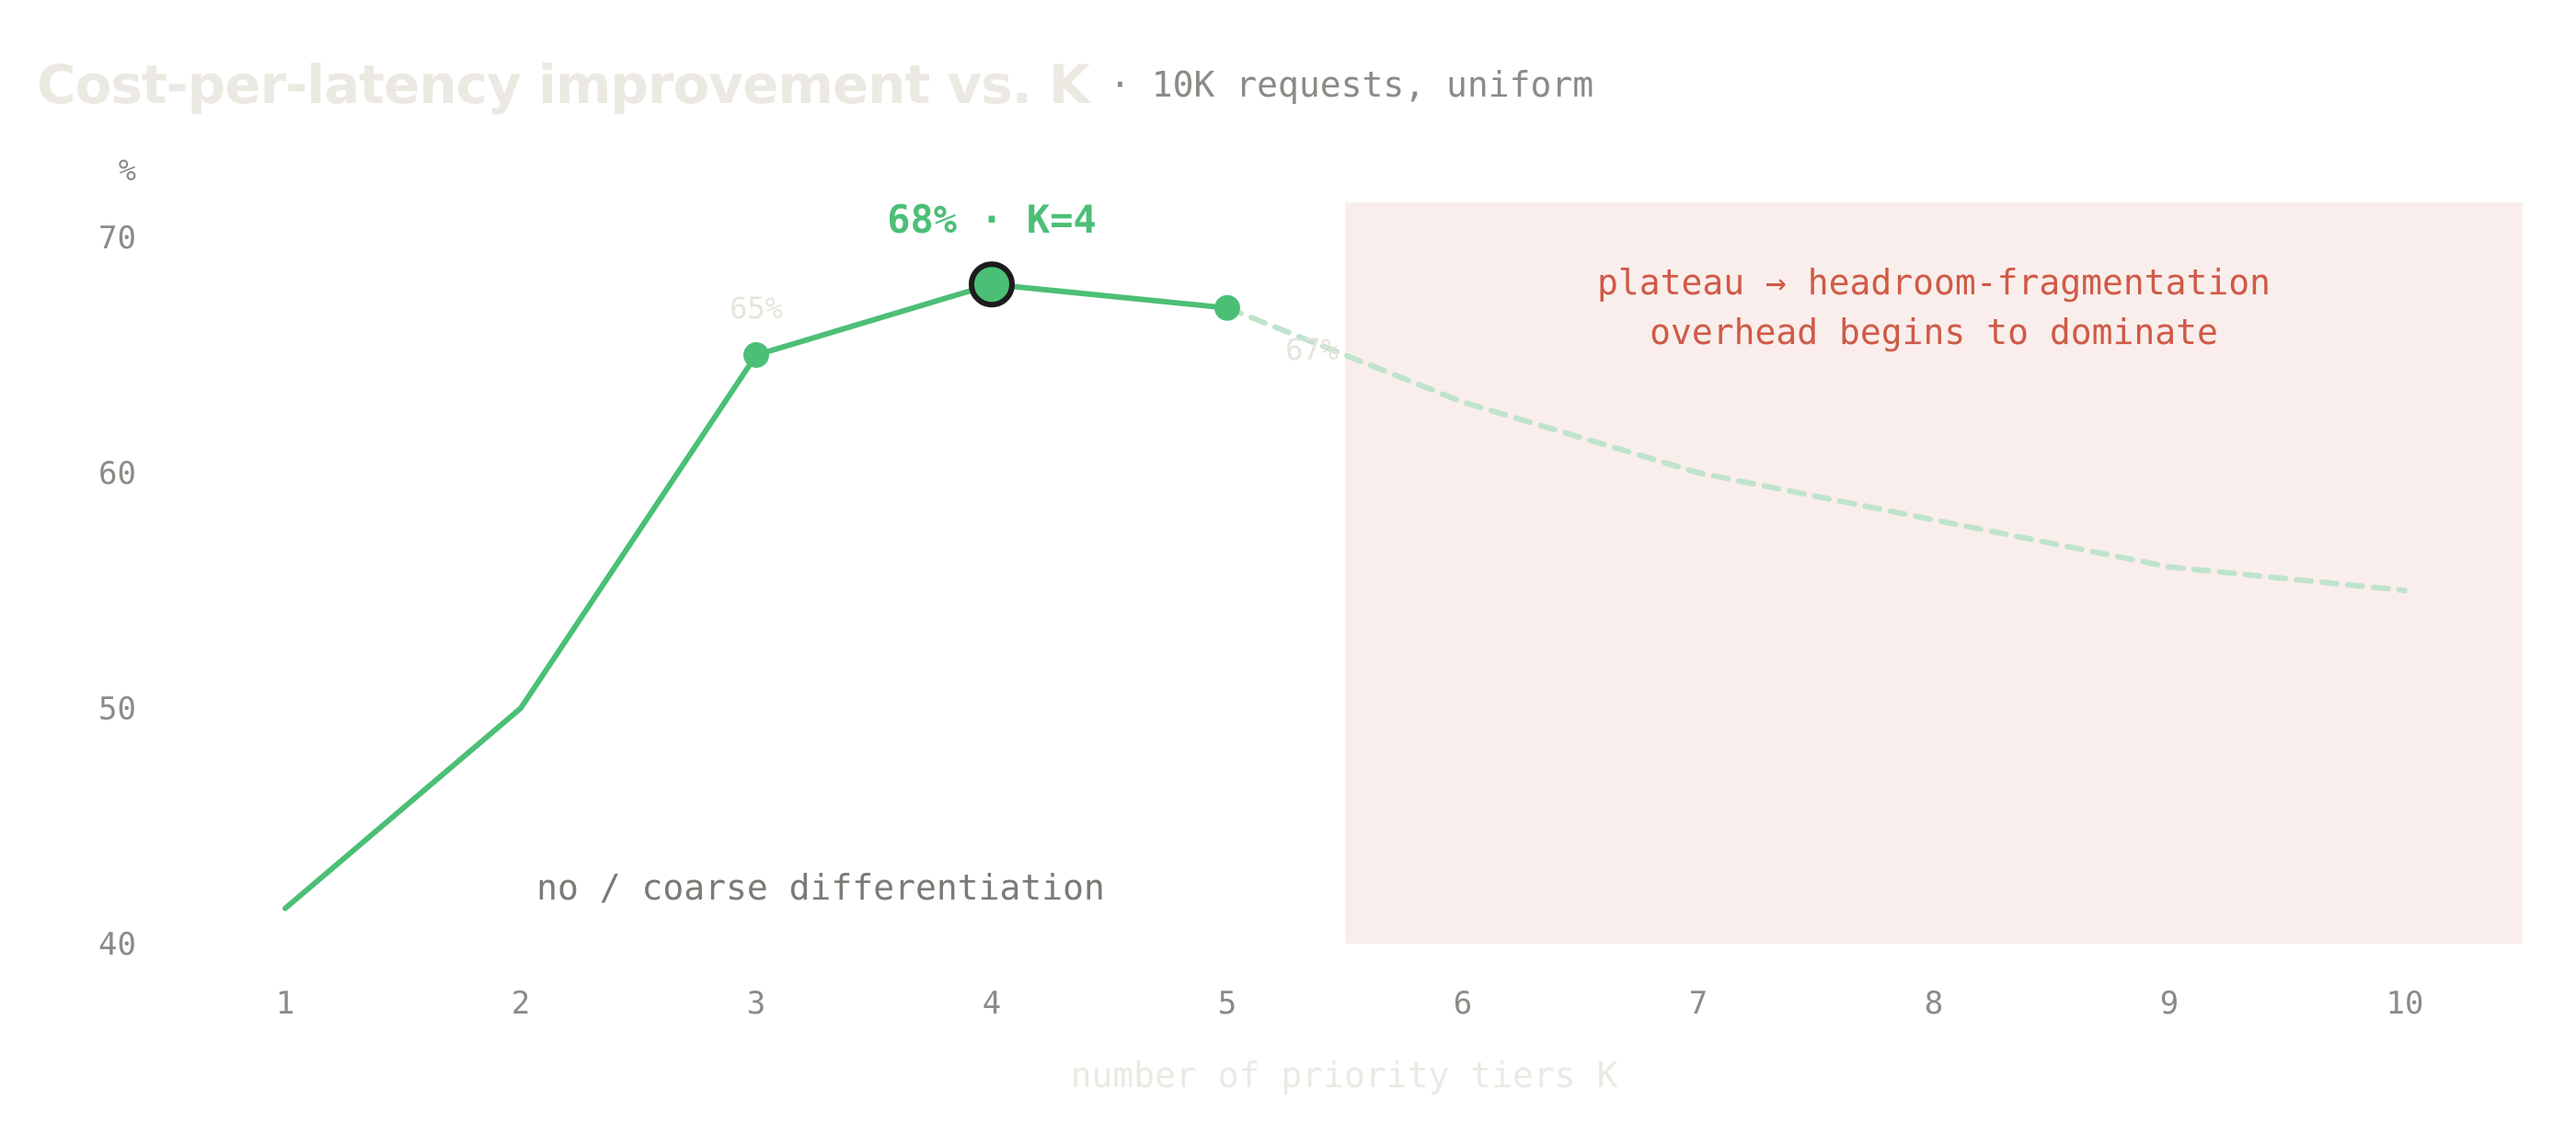 The image size is (2576, 1146). What do you see at coordinates (992, 220) in the screenshot?
I see `peak-label: 68% · K=4` at bounding box center [992, 220].